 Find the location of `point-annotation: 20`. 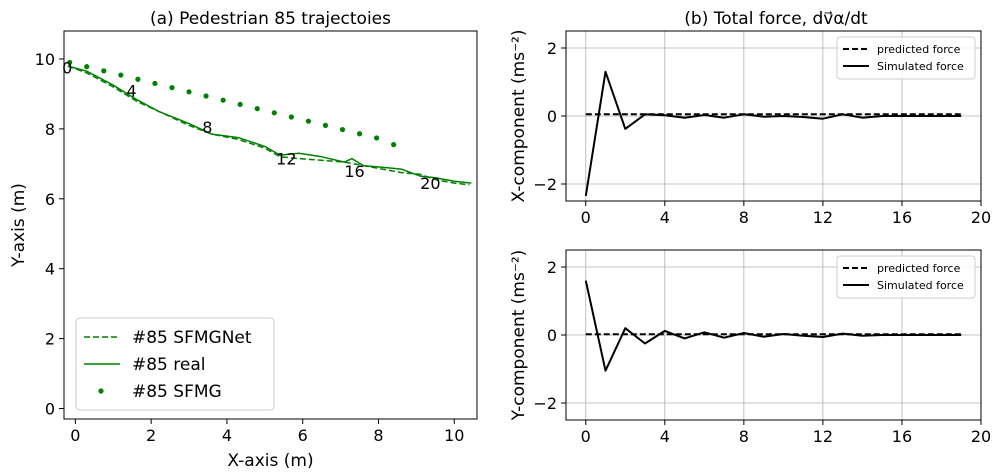

point-annotation: 20 is located at coordinates (430, 183).